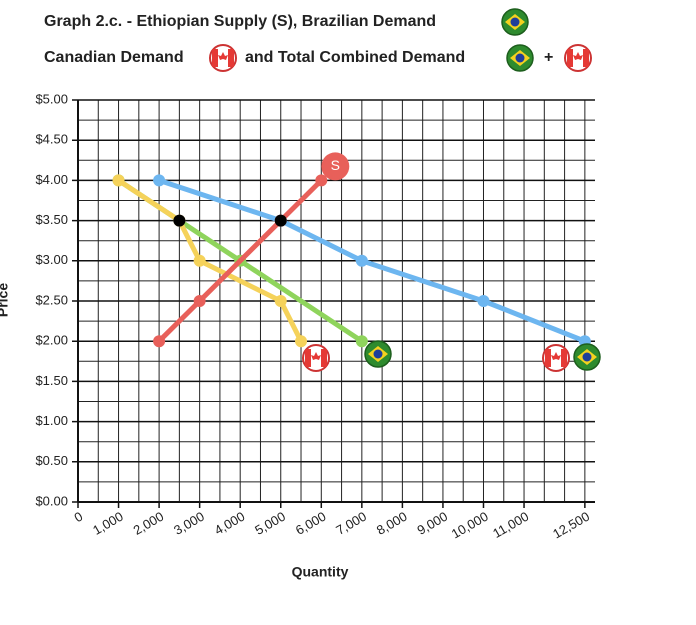 The height and width of the screenshot is (625, 696). What do you see at coordinates (189, 523) in the screenshot?
I see `x-tick-label: 3,000` at bounding box center [189, 523].